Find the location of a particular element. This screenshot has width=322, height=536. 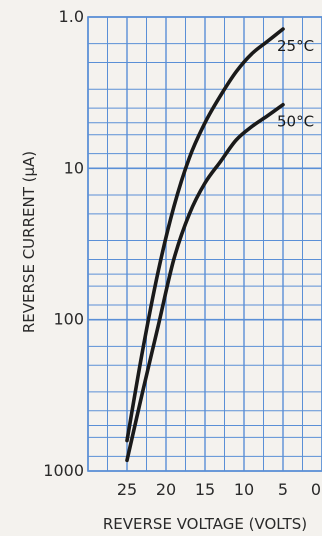

x-axis-label: REVERSE VOLTAGE (VOLTS) is located at coordinates (205, 524).